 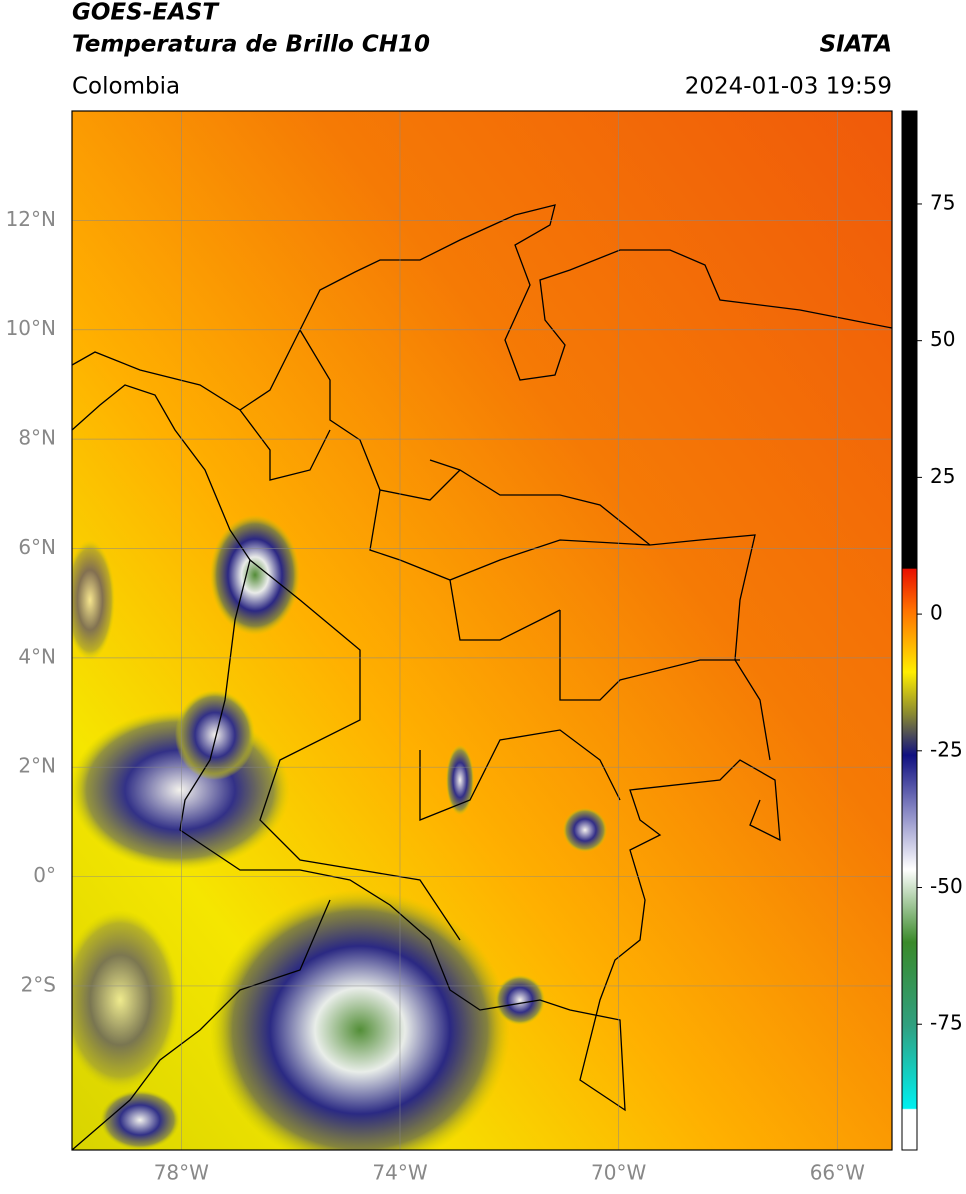 I want to click on source: SIATA, so click(x=856, y=45).